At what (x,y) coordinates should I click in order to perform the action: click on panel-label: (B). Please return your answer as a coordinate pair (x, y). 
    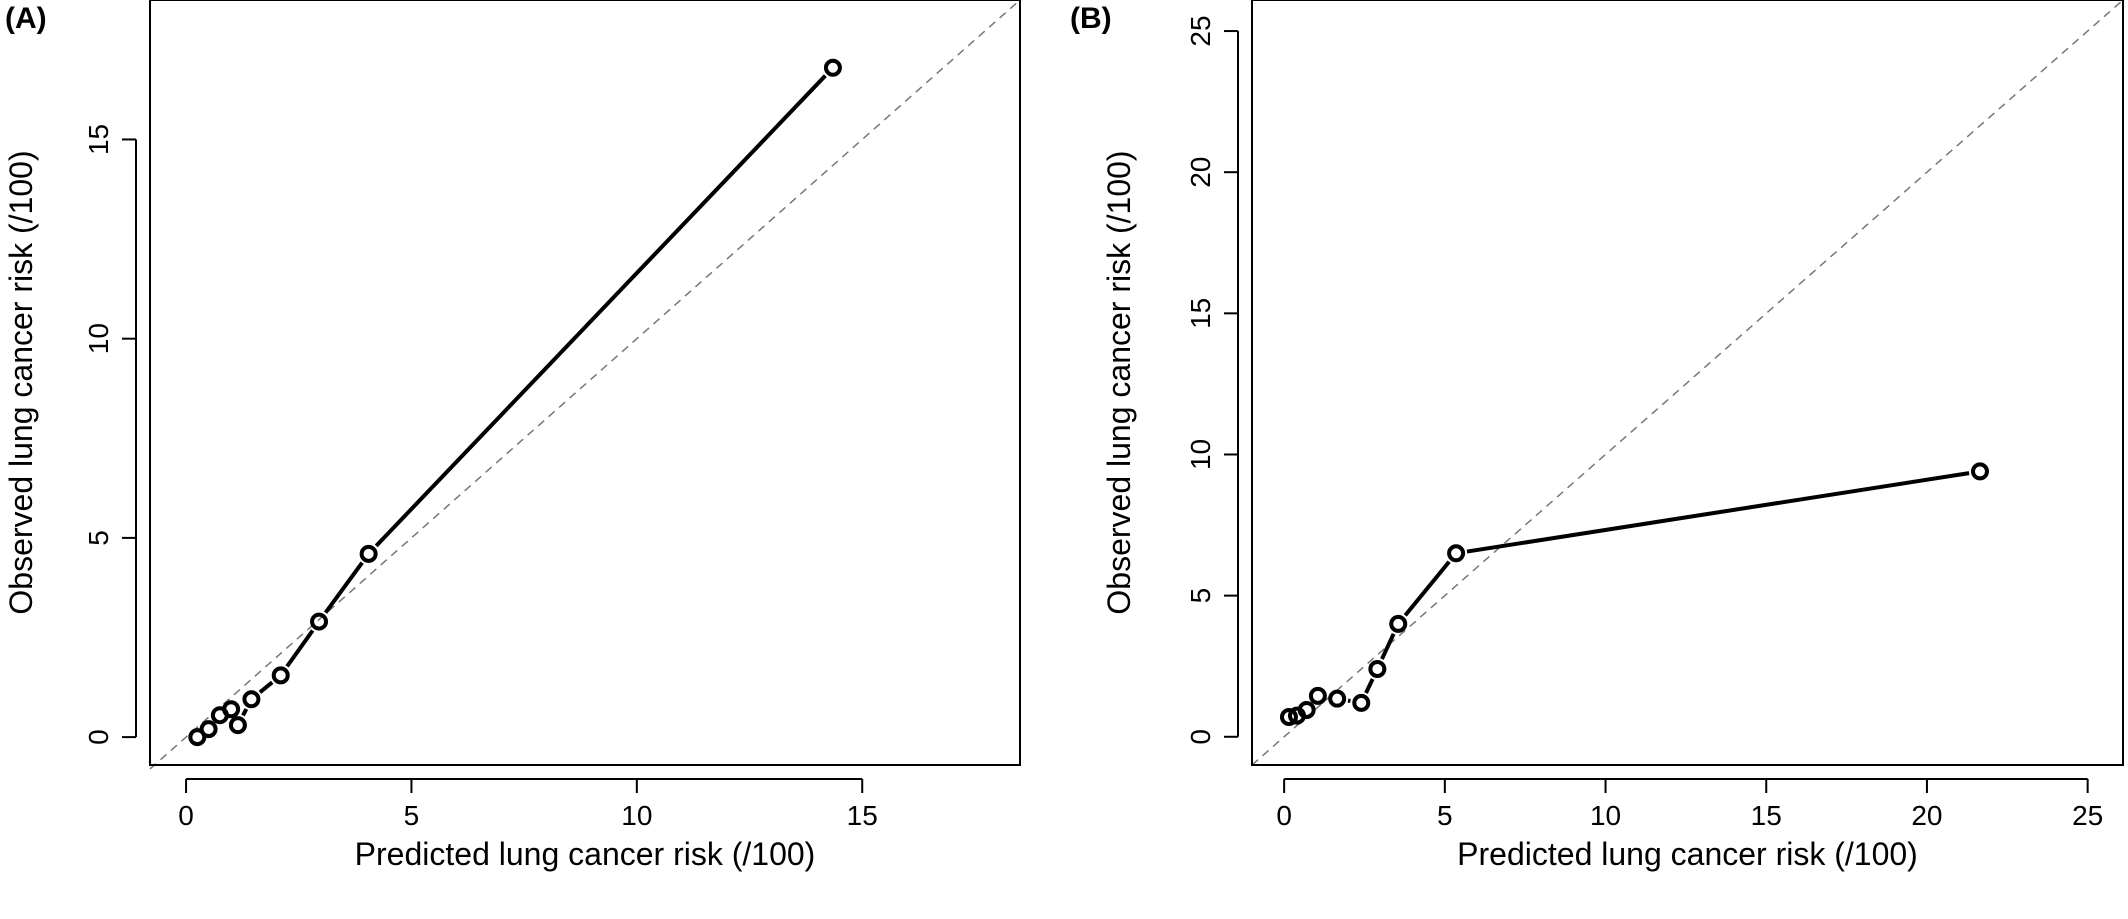
    Looking at the image, I should click on (1091, 18).